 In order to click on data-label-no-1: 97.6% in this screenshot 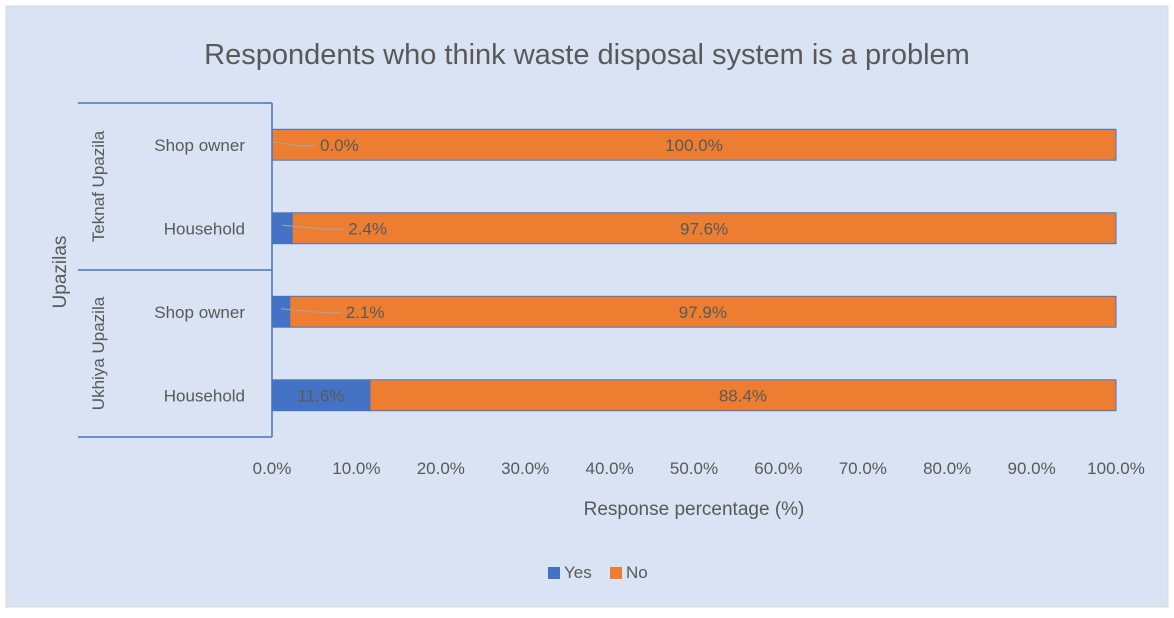, I will do `click(704, 228)`.